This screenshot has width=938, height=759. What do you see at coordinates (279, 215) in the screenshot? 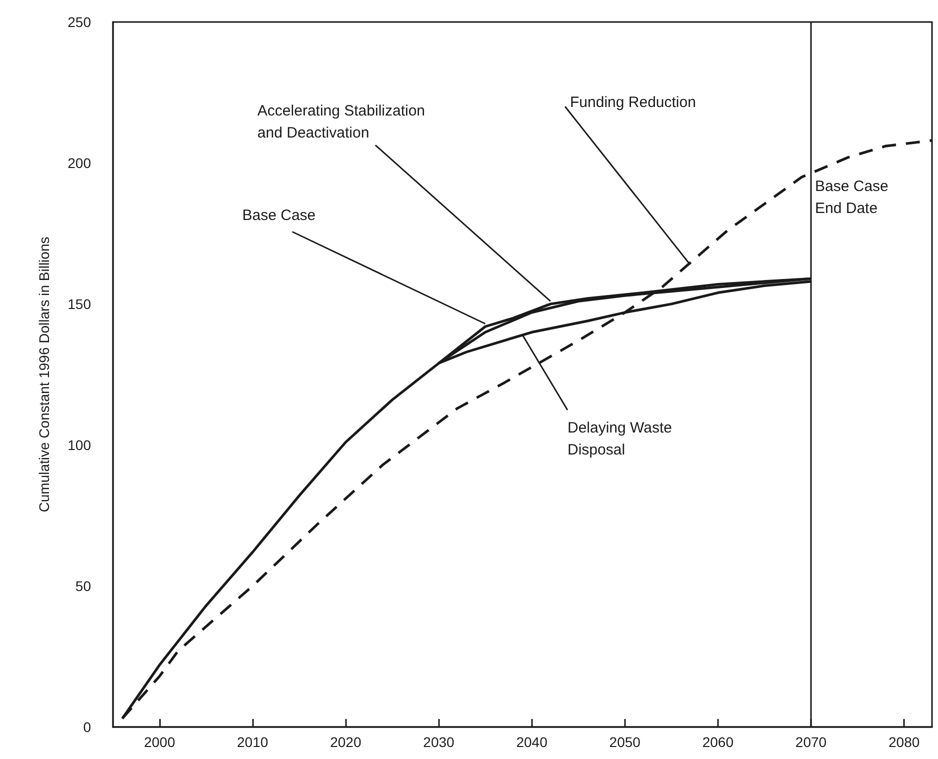
I see `annotation: Base Case` at bounding box center [279, 215].